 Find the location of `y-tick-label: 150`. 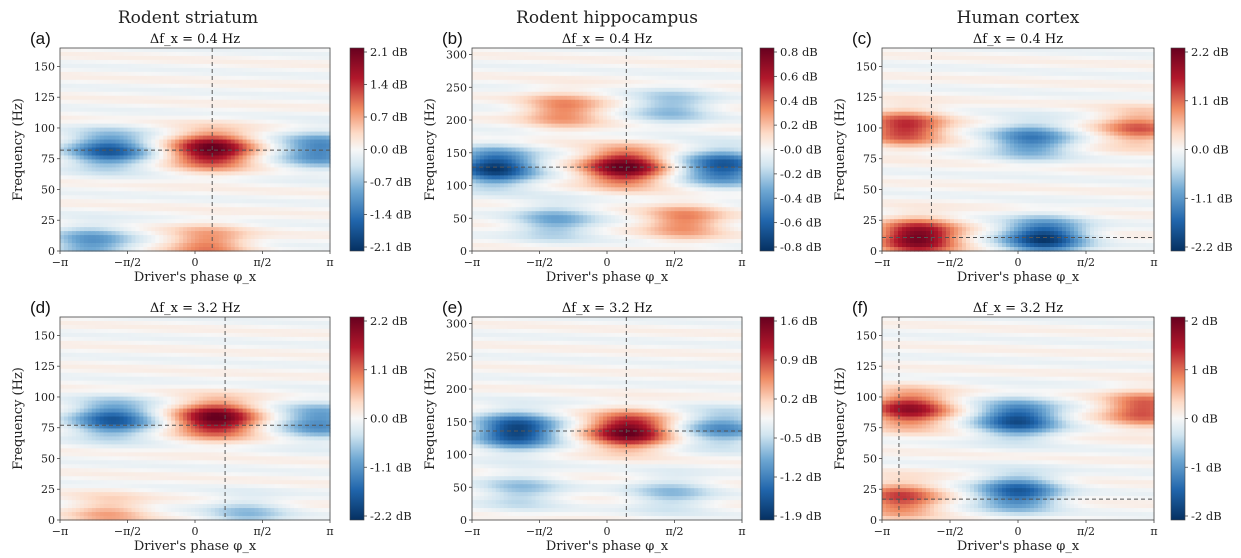

y-tick-label: 150 is located at coordinates (44, 66).